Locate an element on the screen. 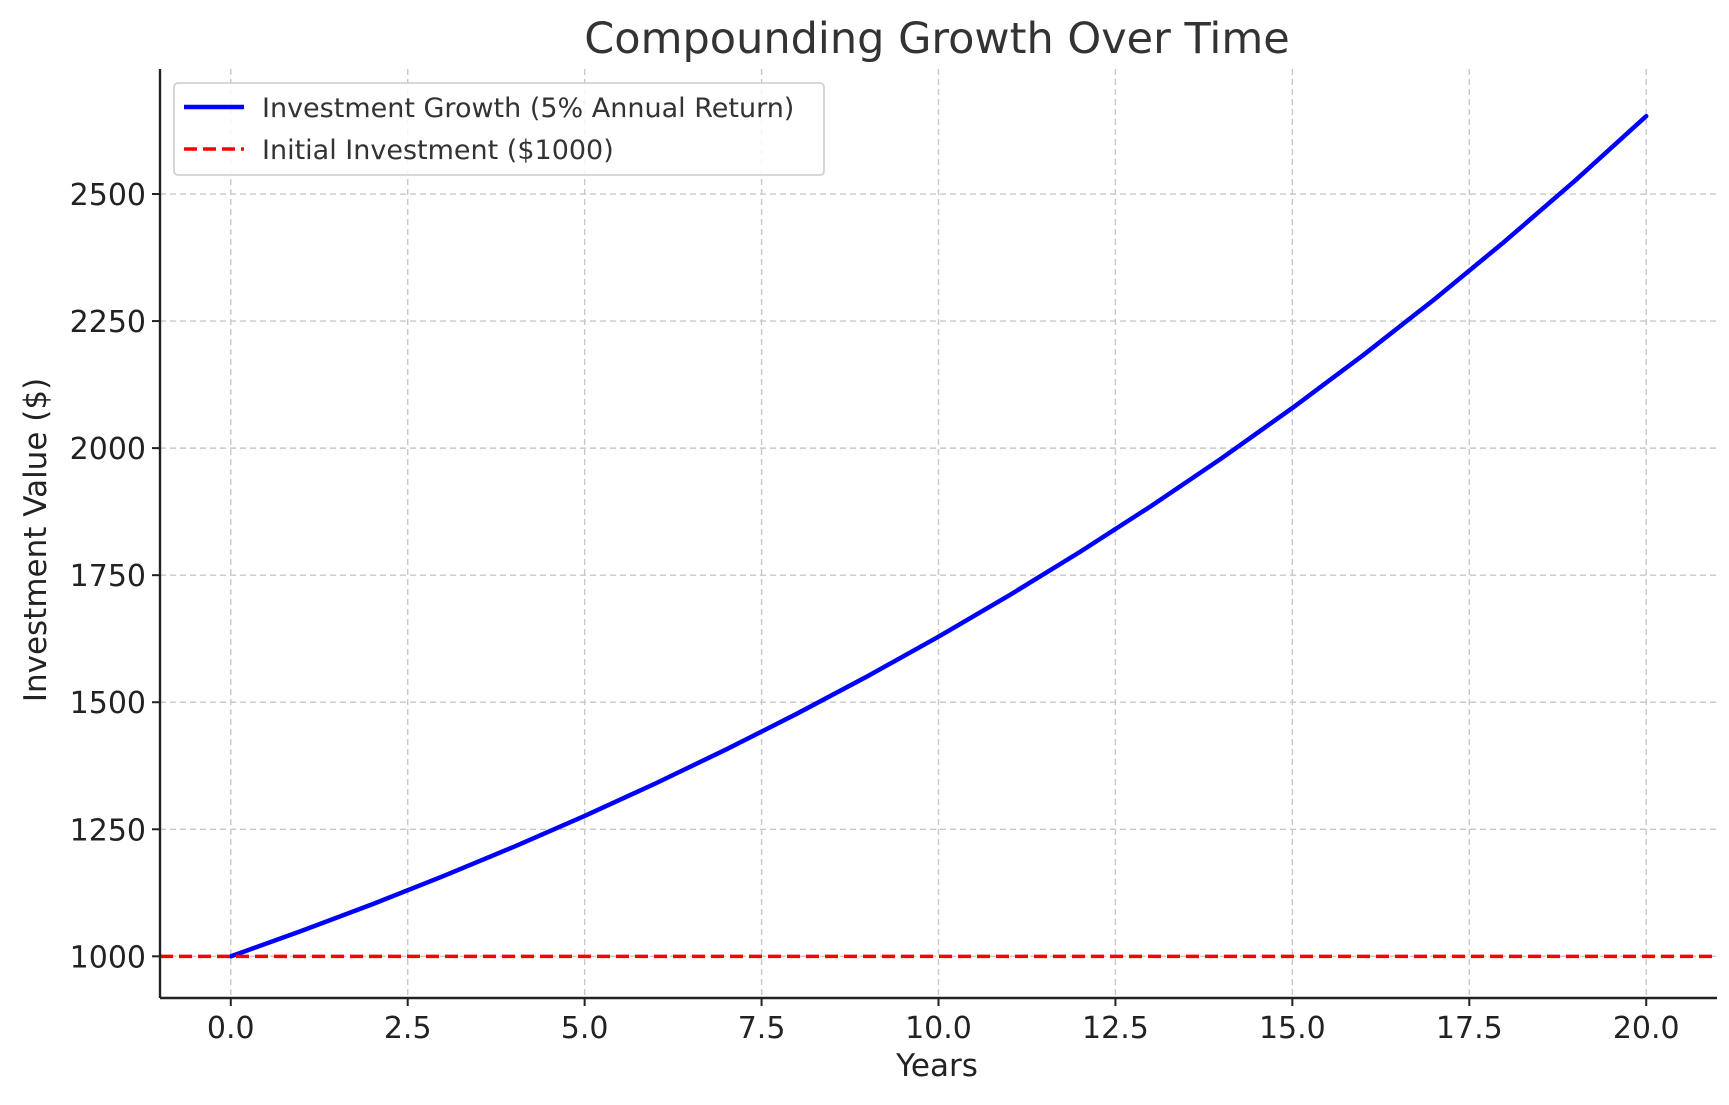  x-tick-label: 17.5 is located at coordinates (1469, 1028).